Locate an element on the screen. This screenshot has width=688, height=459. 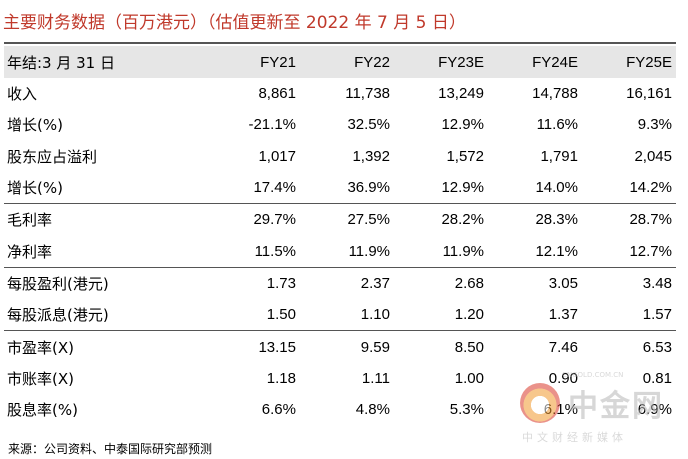
table-cell: 16,161 is located at coordinates (649, 94).